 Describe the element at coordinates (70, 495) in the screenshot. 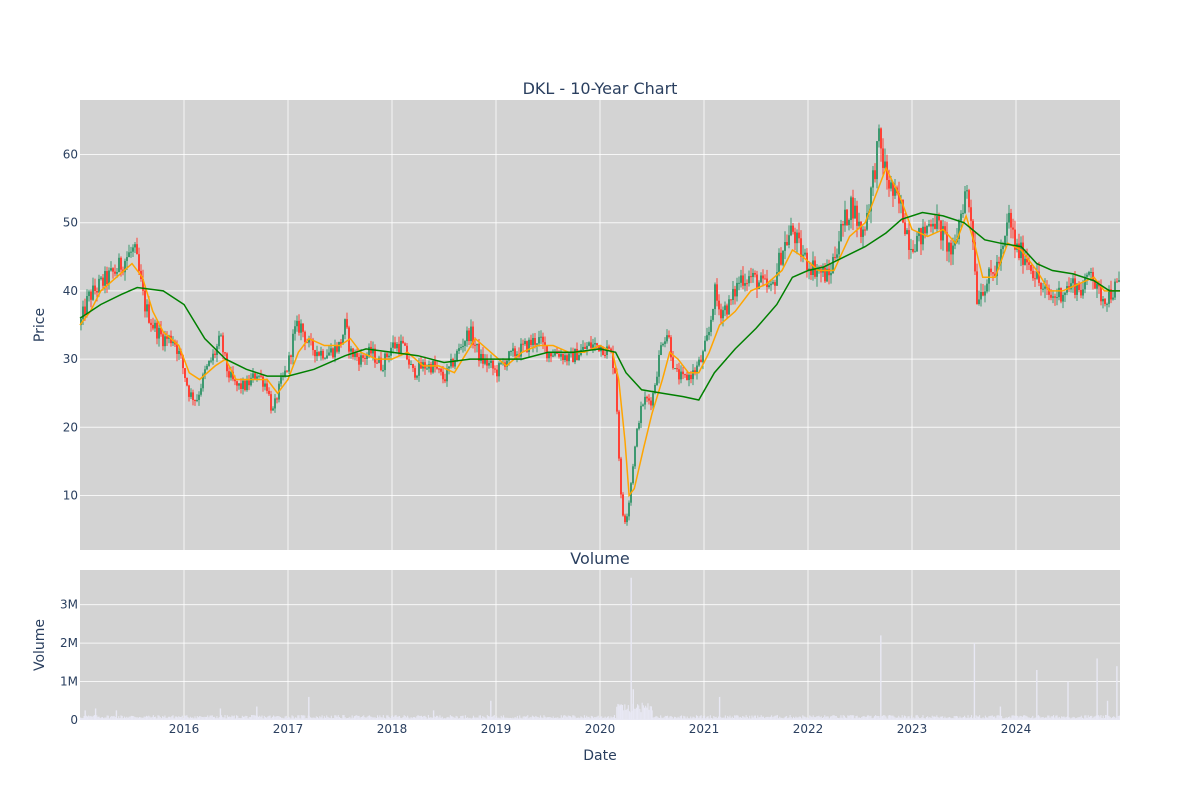

I see `price-y-tick-label: 10` at that location.